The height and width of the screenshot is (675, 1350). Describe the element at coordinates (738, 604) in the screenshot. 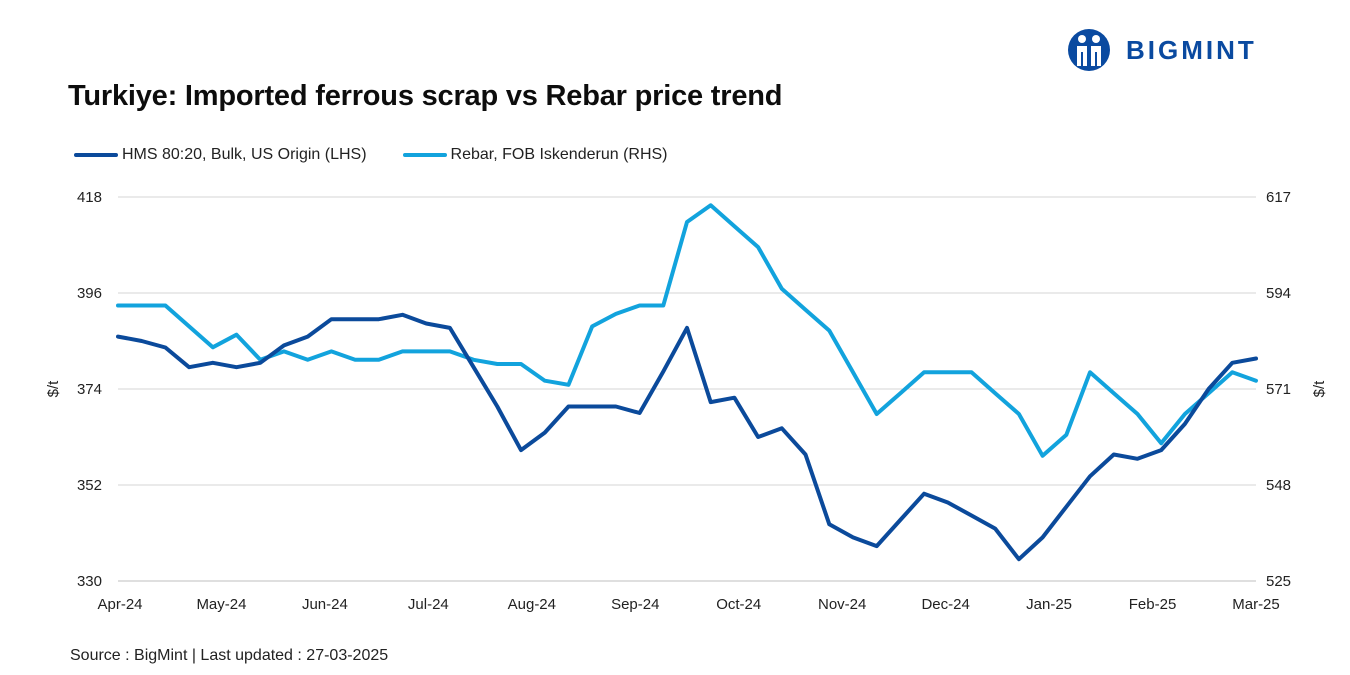

I see `x-tick-label: Oct-24` at that location.